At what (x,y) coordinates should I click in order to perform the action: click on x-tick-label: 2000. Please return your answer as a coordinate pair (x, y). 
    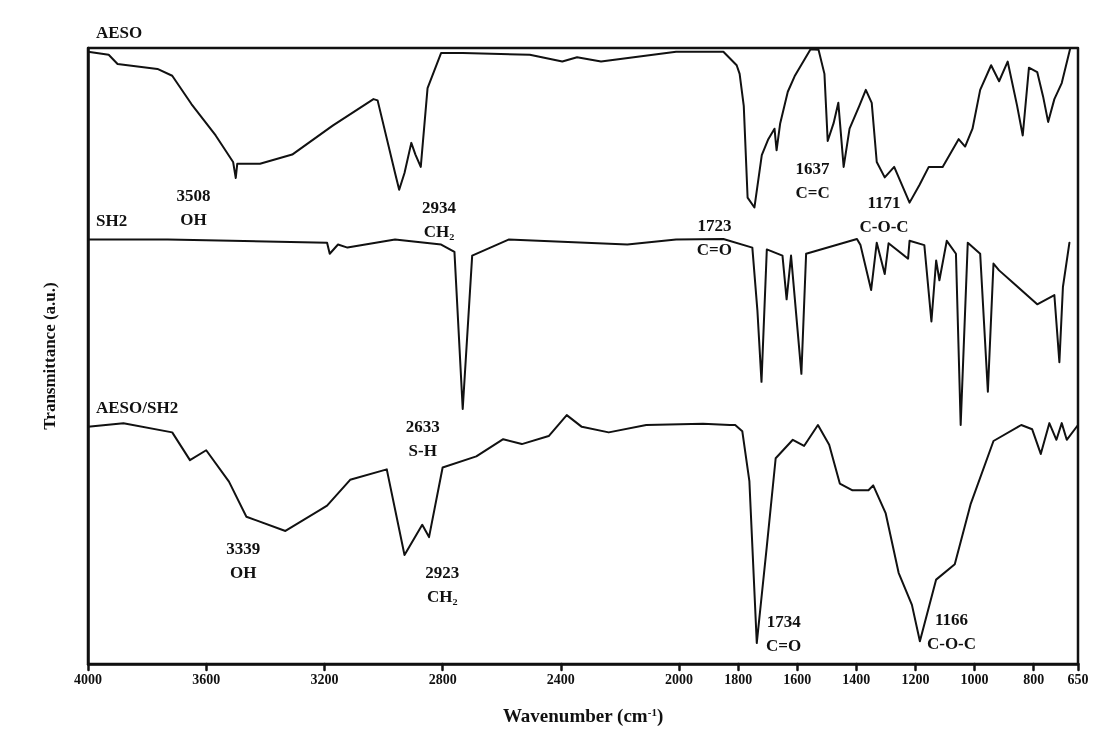
    Looking at the image, I should click on (679, 679).